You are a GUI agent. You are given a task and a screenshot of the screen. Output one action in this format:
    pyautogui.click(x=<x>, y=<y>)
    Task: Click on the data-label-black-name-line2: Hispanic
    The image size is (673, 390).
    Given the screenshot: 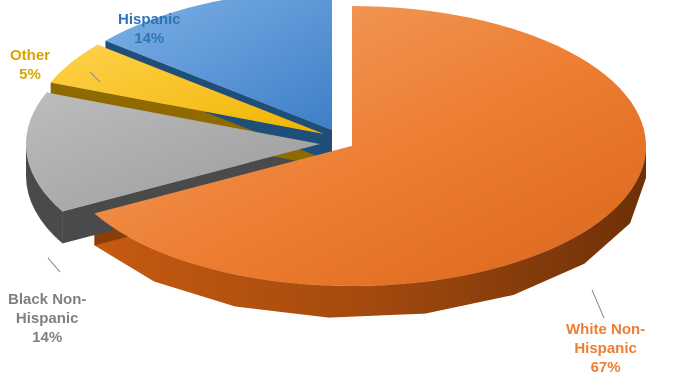 What is the action you would take?
    pyautogui.click(x=47, y=318)
    